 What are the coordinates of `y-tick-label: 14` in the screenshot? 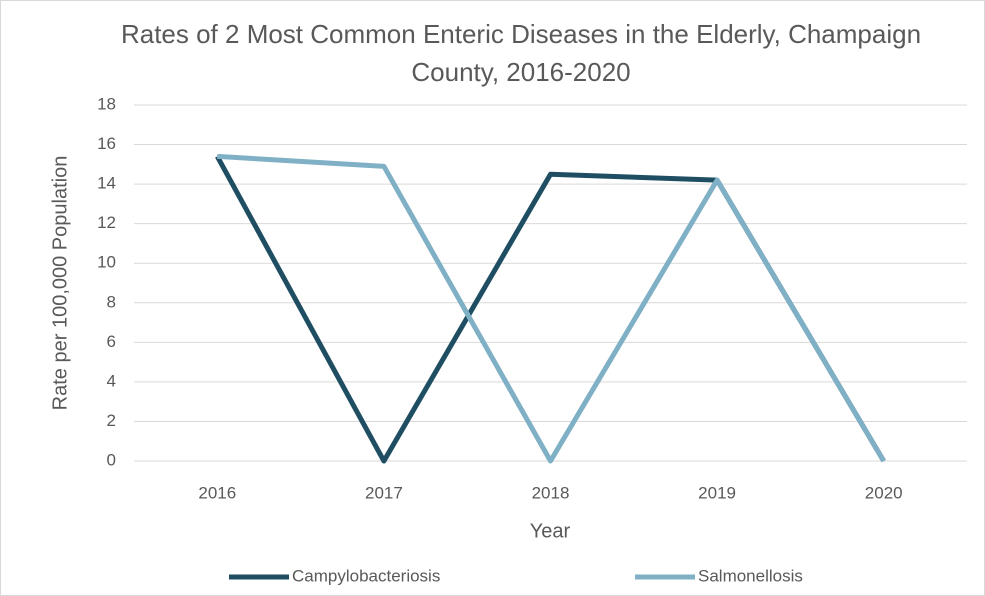 It's located at (106, 183).